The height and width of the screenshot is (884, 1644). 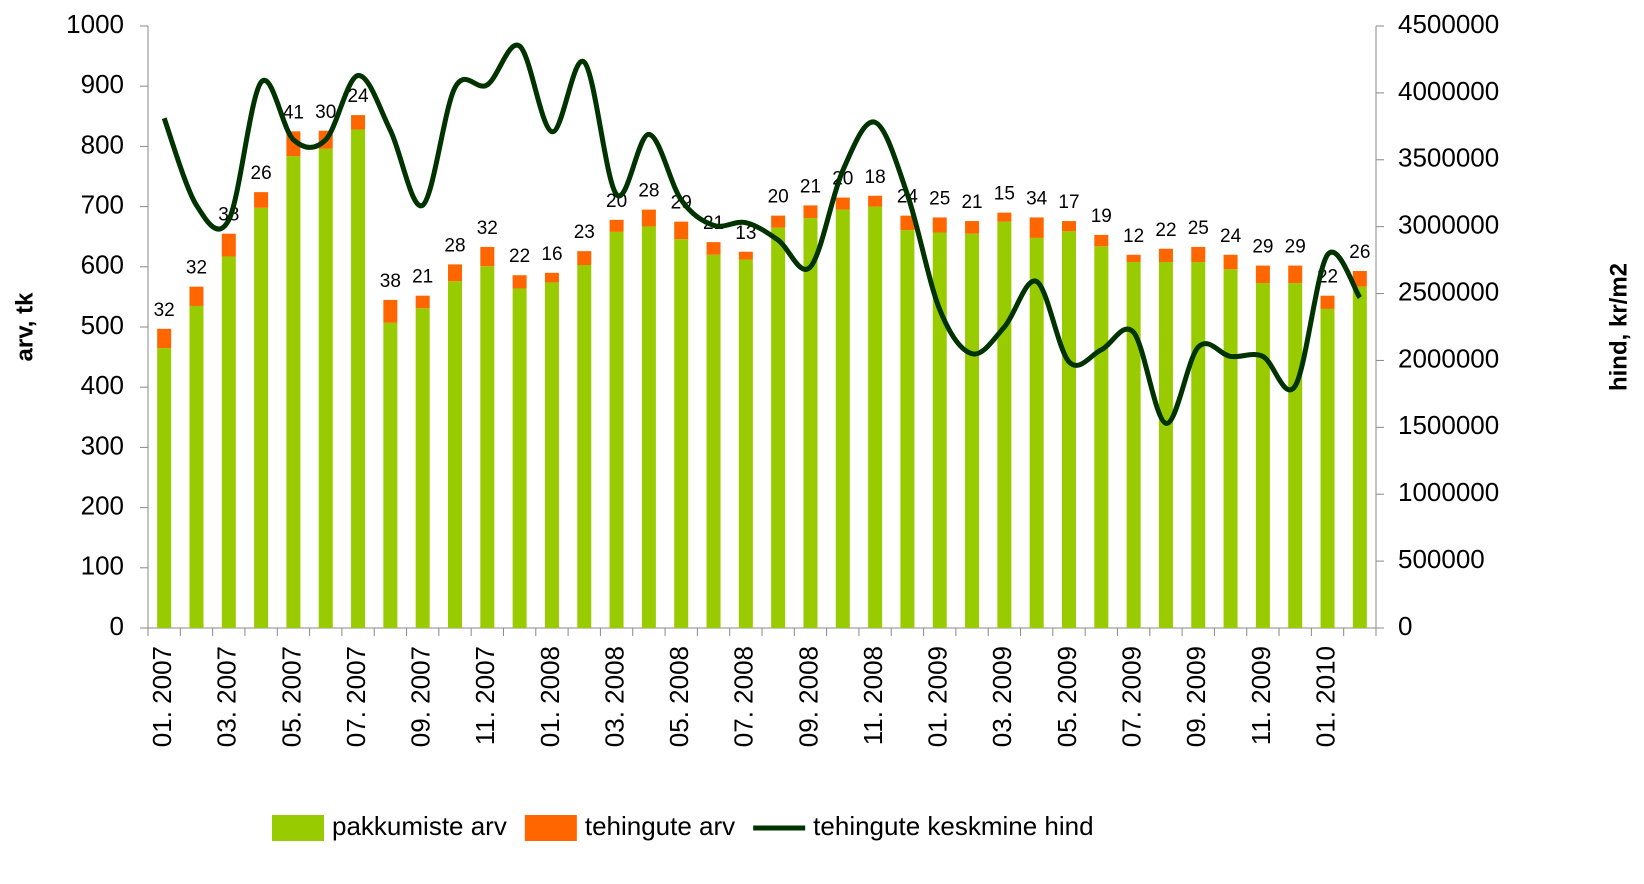 I want to click on x-tick-label: 01. 2009, so click(x=938, y=696).